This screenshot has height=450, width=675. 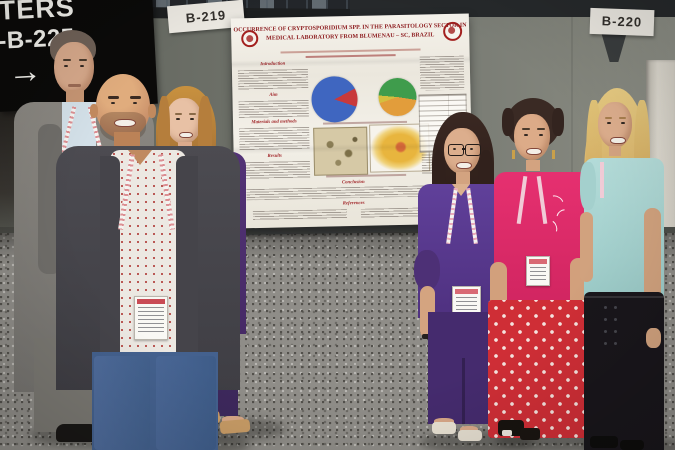 I want to click on glasses-right-lens, so click(x=473, y=150).